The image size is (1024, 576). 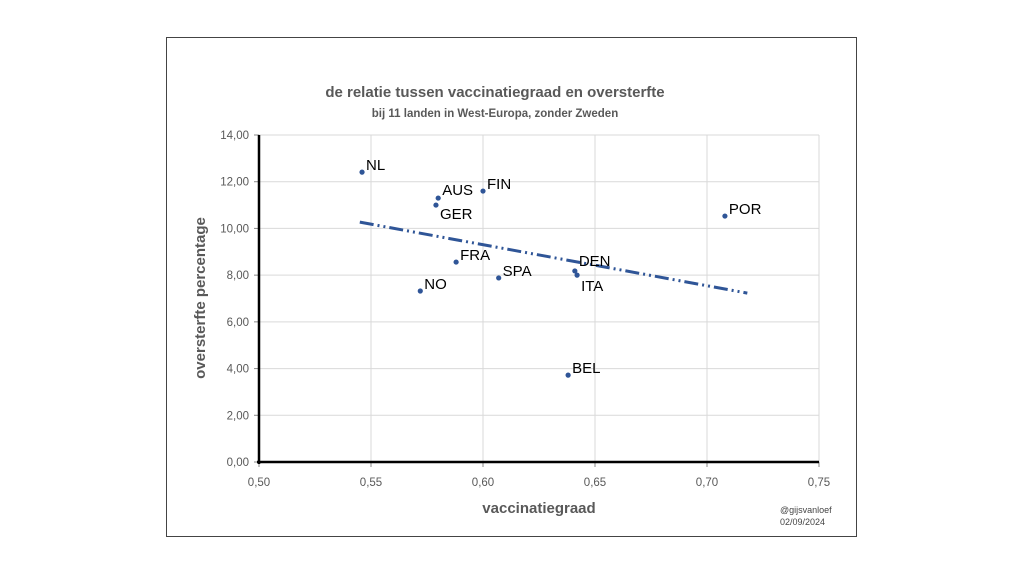 I want to click on data-label-bel: BEL, so click(x=586, y=368).